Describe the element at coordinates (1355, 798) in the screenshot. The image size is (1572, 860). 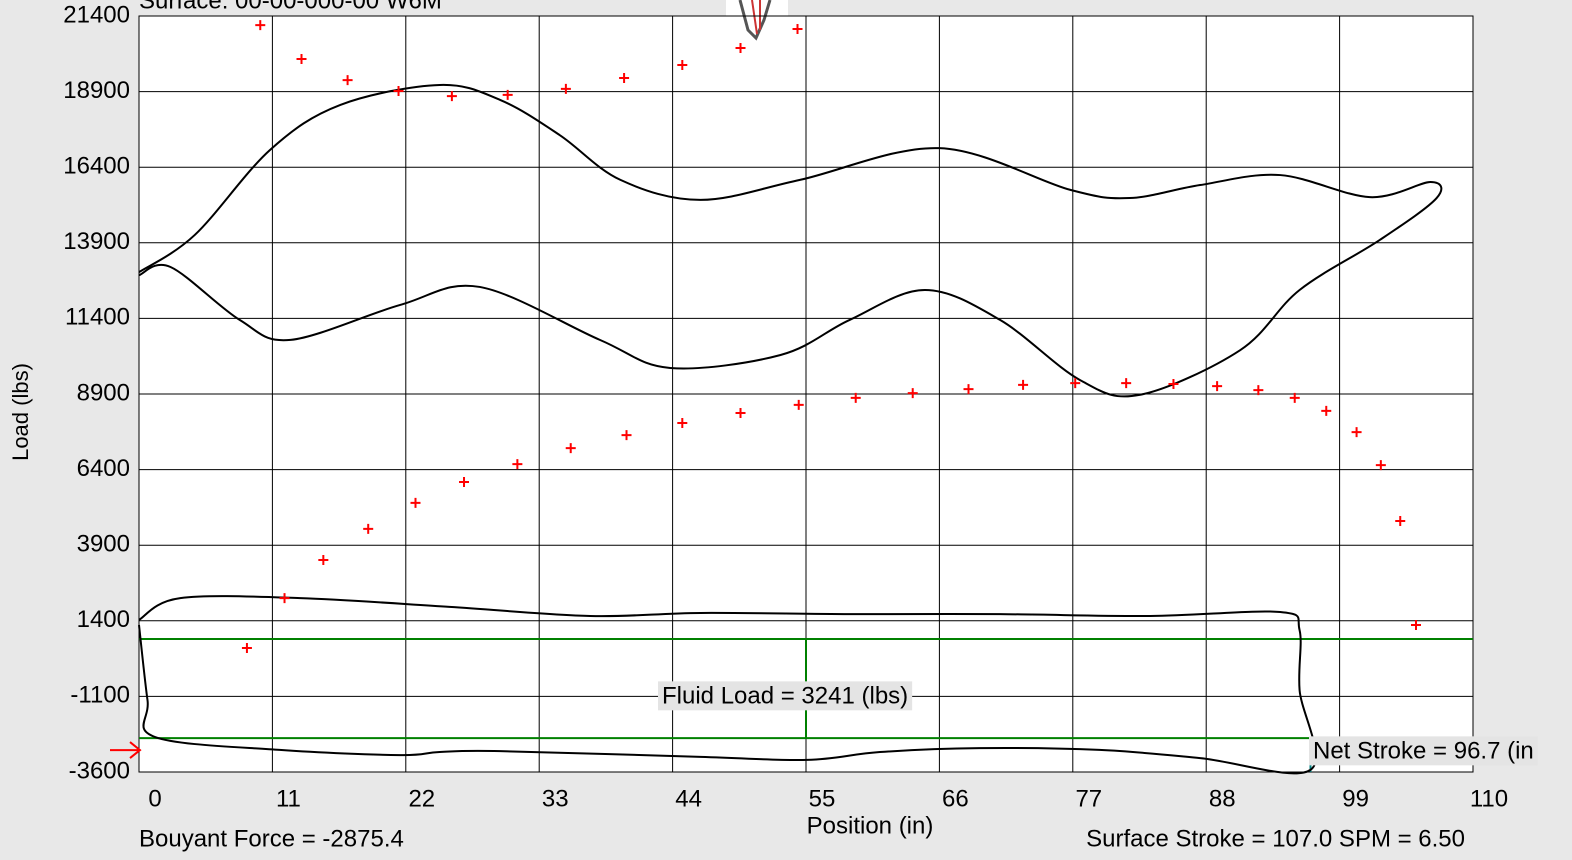
I see `x-tick-label: 99` at that location.